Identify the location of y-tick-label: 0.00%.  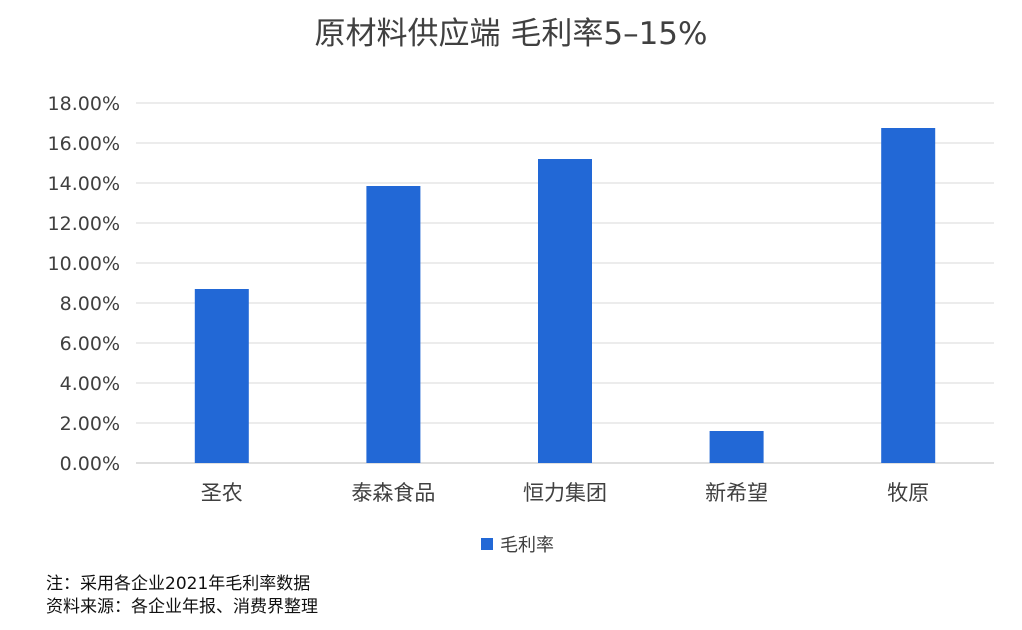
(90, 464).